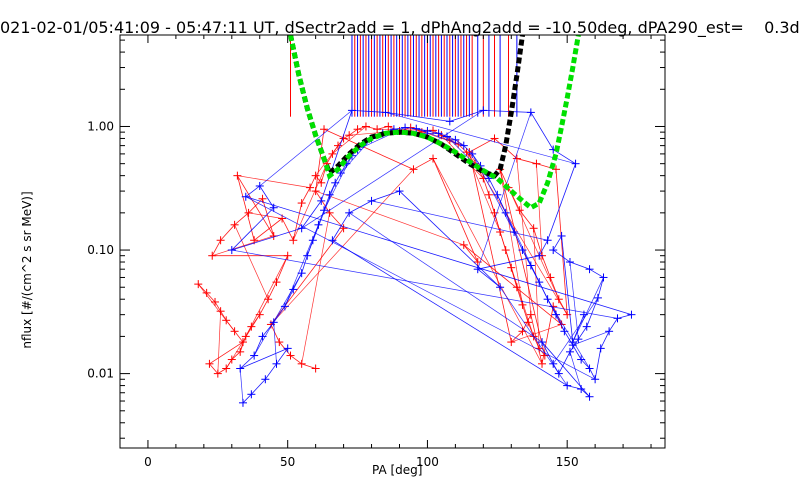  What do you see at coordinates (100, 126) in the screenshot?
I see `y-tick-label: 1.00` at bounding box center [100, 126].